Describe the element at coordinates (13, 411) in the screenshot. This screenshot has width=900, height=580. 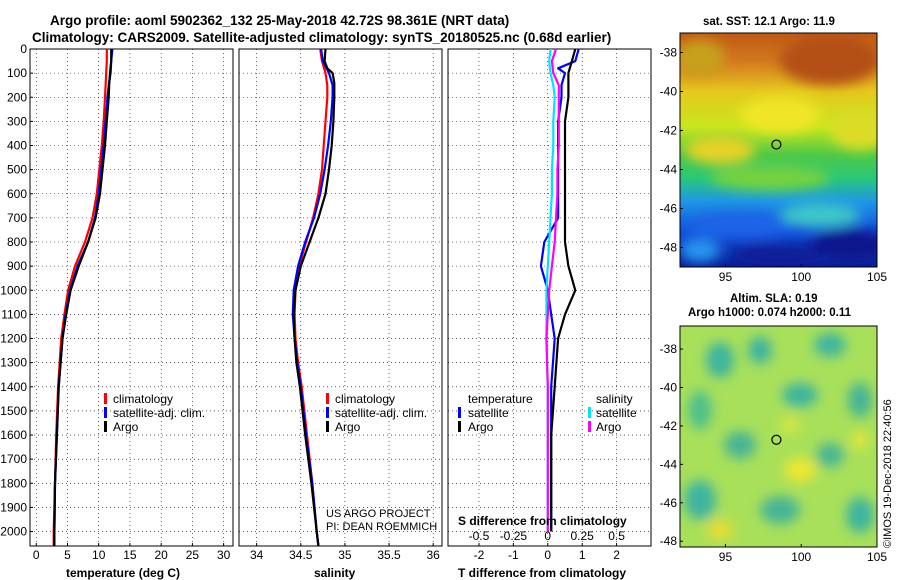
I see `depth-tick-label: 1500` at that location.